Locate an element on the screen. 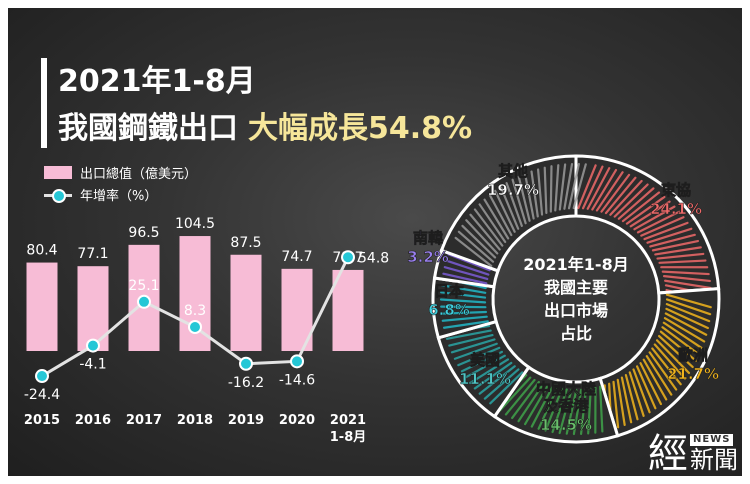 This screenshot has width=750, height=484. slice-name-label-5: 南韓 is located at coordinates (428, 238).